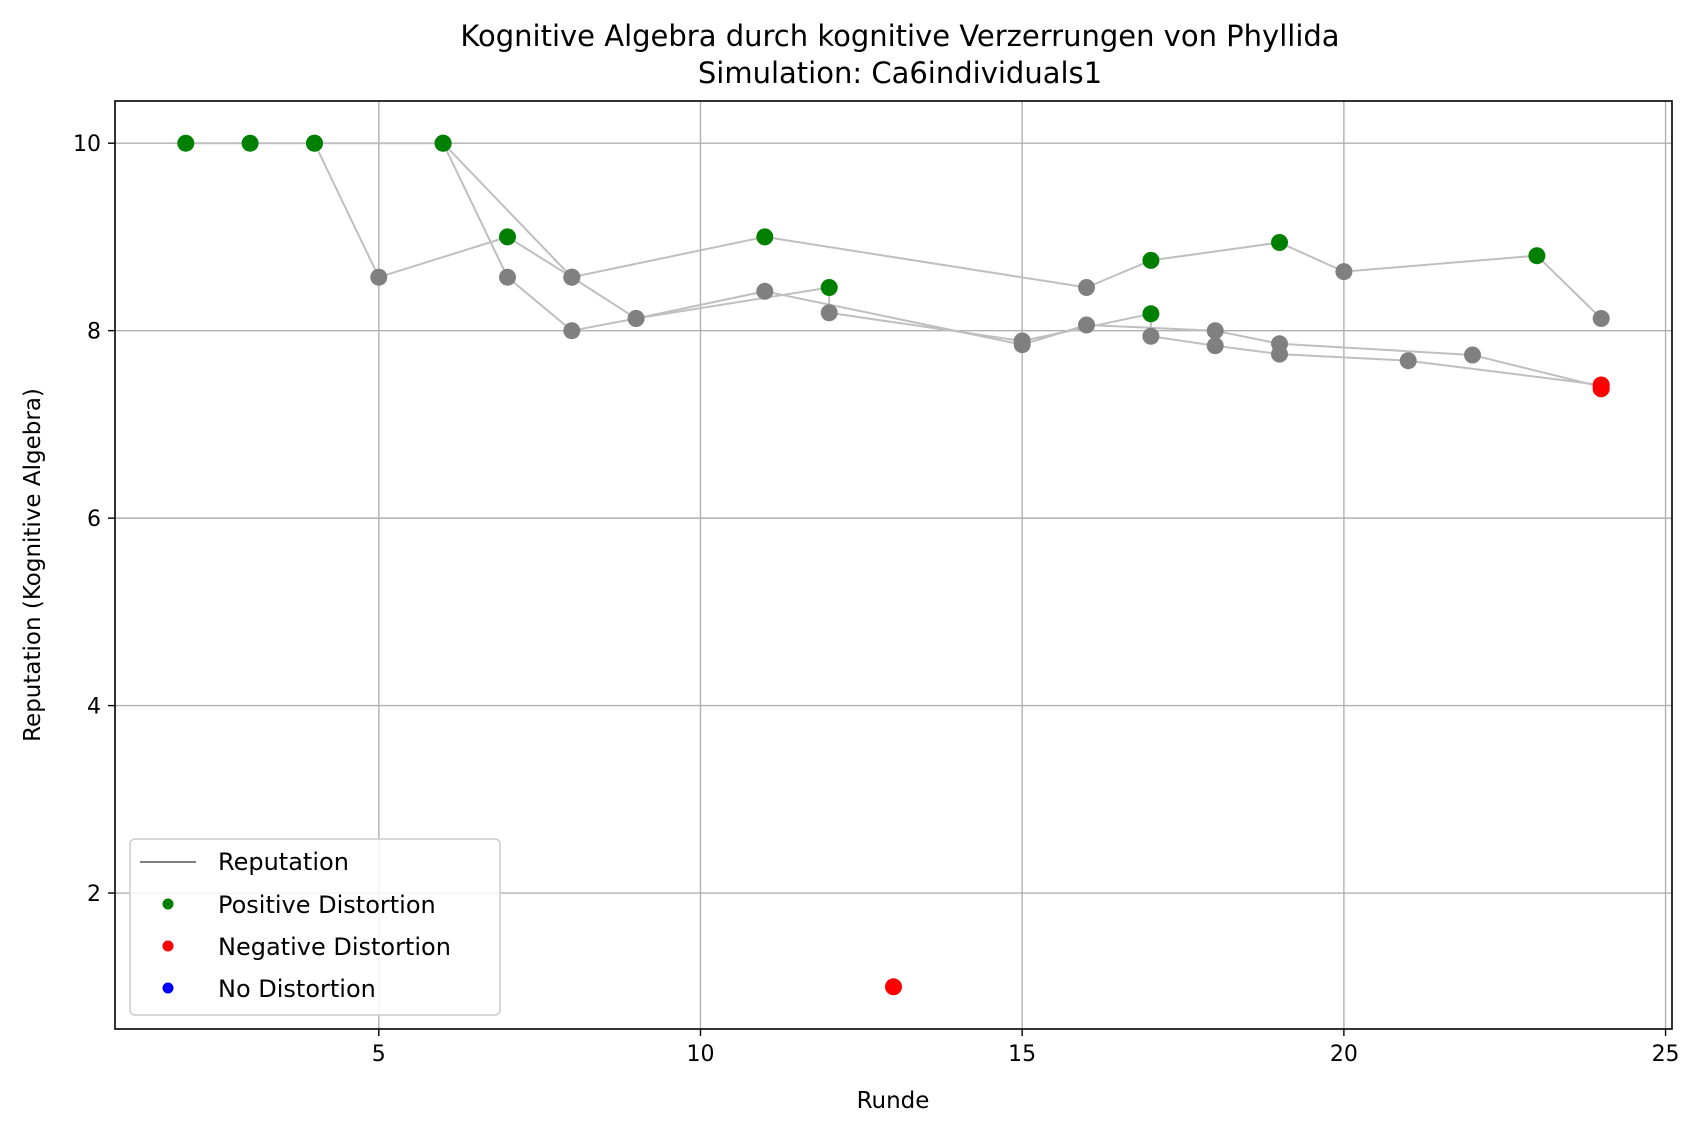 Image resolution: width=1695 pixels, height=1131 pixels. I want to click on y-axis: 2 4 6 8 10, so click(94, 519).